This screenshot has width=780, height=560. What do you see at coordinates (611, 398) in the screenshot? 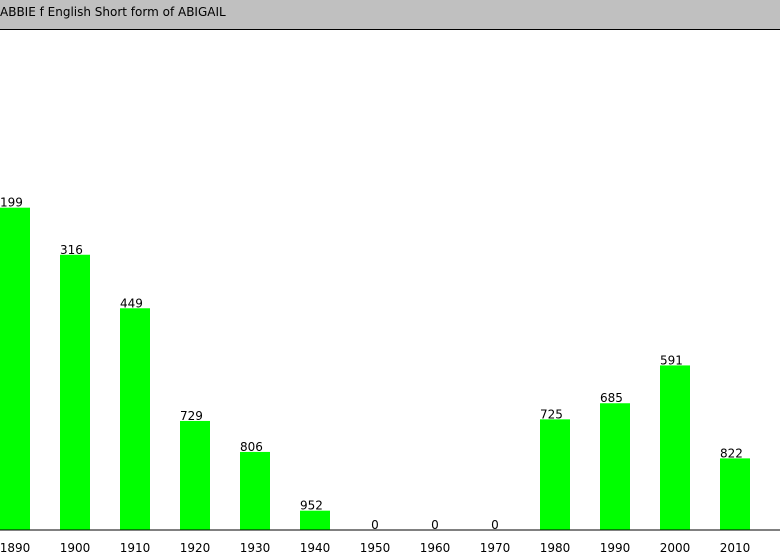
I see `data-label-1990: 685` at bounding box center [611, 398].